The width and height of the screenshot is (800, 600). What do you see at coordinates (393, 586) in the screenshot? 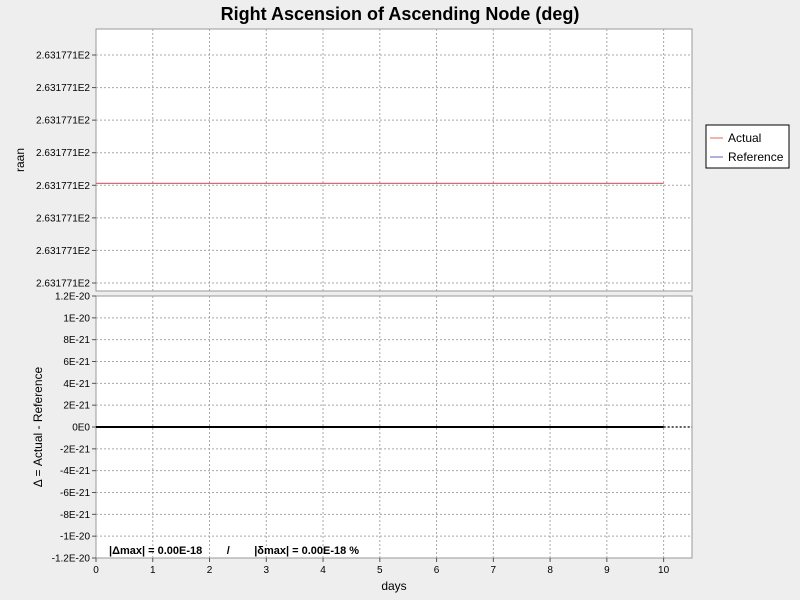
I see `x-axis-label: days` at bounding box center [393, 586].